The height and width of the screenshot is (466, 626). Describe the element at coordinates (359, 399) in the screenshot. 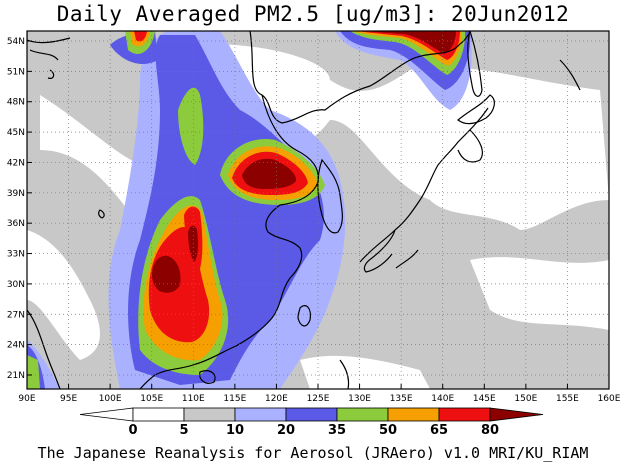

I see `lon-tick-label: 130E` at that location.